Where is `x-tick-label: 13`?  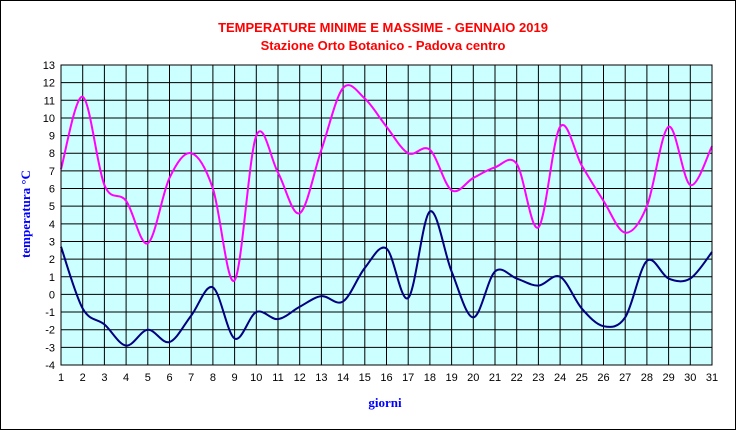 x-tick-label: 13 is located at coordinates (321, 378).